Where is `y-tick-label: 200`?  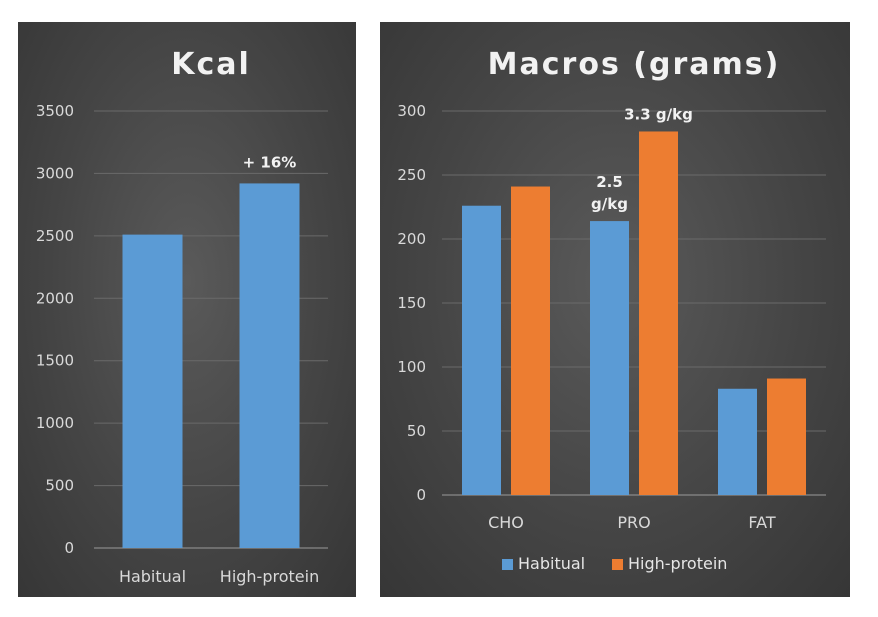 y-tick-label: 200 is located at coordinates (411, 239).